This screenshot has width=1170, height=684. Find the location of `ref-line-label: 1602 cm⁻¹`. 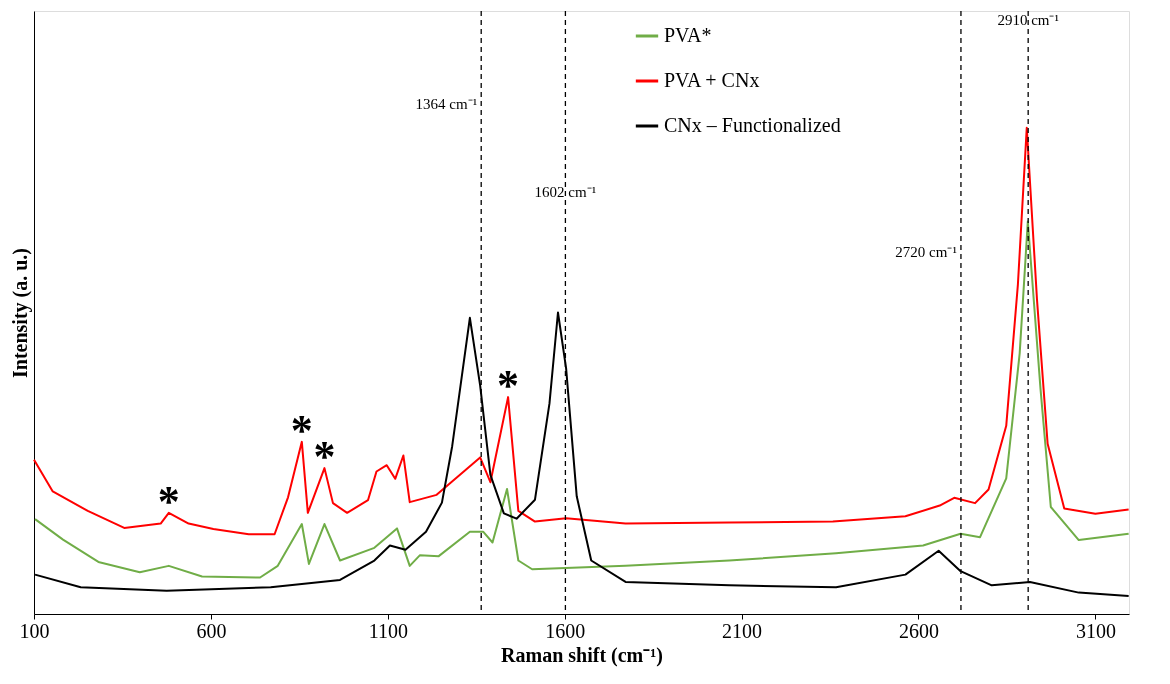

ref-line-label: 1602 cm⁻¹ is located at coordinates (565, 191).